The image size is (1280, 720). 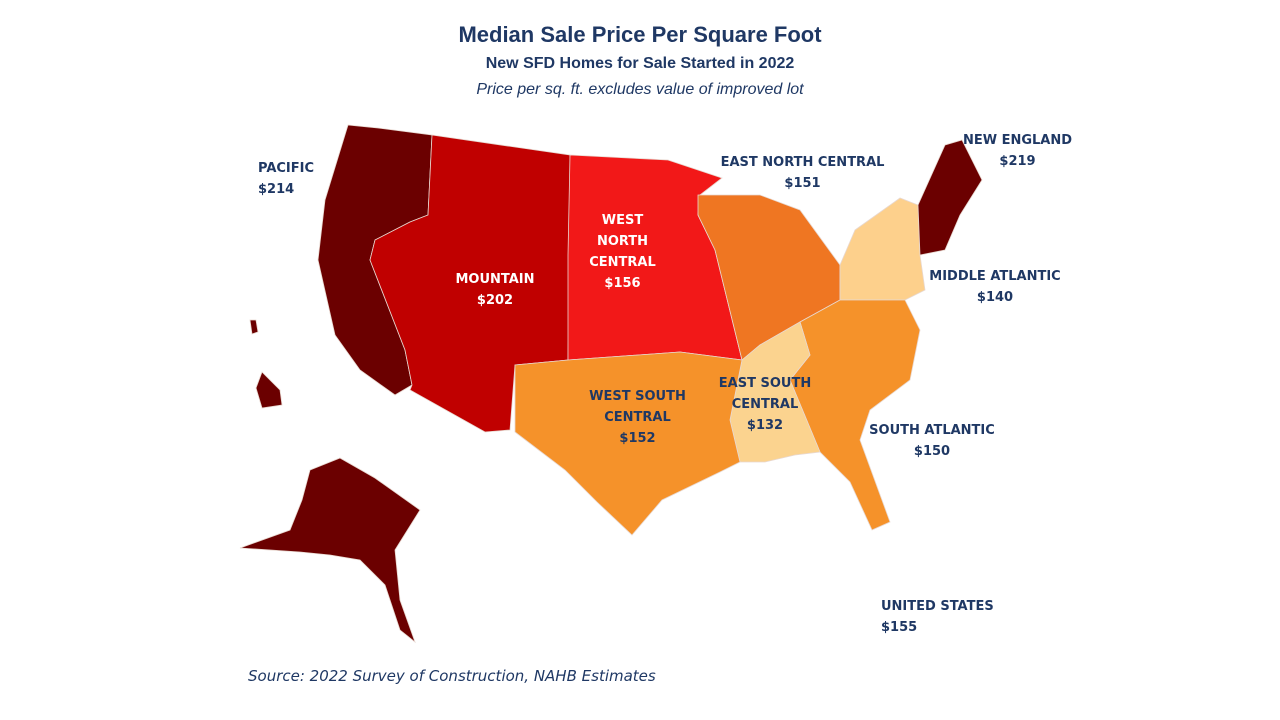 What do you see at coordinates (495, 279) in the screenshot?
I see `region-name: MOUNTAIN` at bounding box center [495, 279].